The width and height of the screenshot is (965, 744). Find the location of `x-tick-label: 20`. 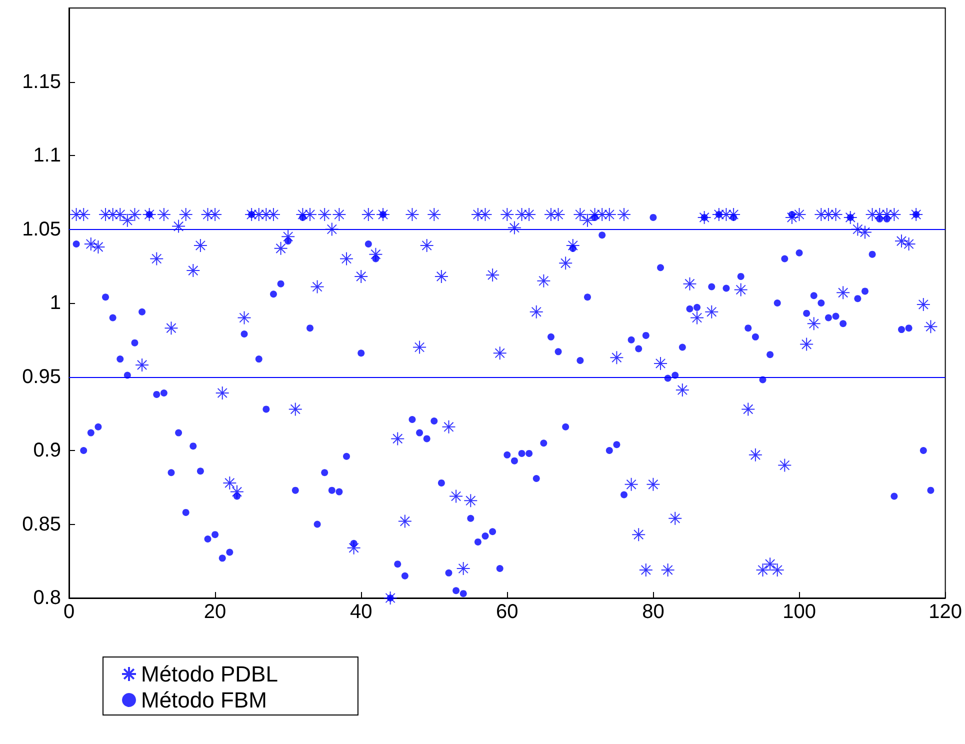

x-tick-label: 20 is located at coordinates (215, 612).